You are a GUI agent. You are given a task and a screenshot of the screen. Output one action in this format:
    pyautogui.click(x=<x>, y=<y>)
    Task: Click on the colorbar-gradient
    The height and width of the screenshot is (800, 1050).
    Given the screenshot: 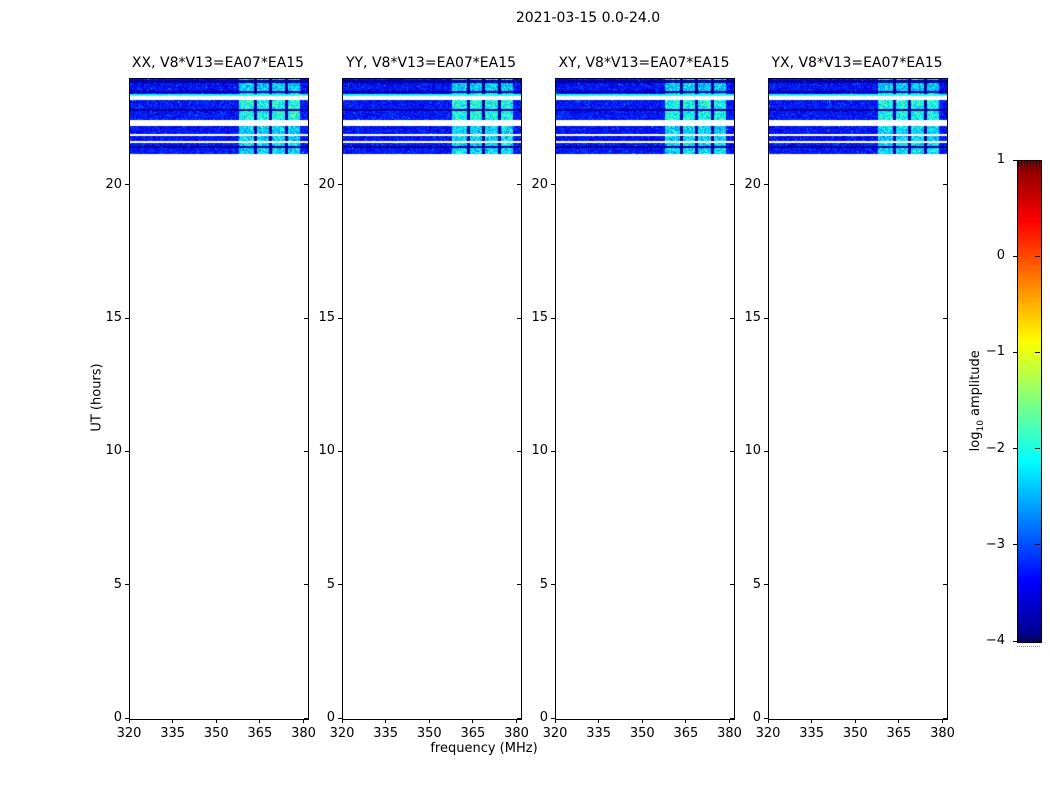 What is the action you would take?
    pyautogui.click(x=1029, y=401)
    